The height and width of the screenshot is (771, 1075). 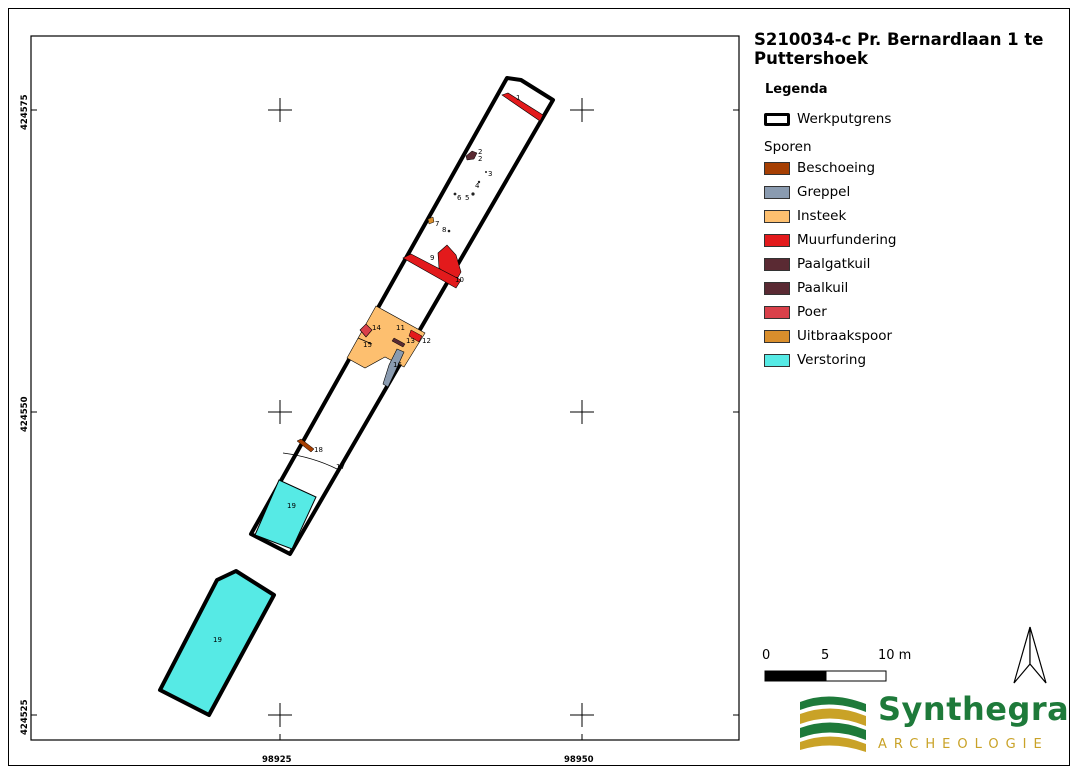 What do you see at coordinates (832, 360) in the screenshot?
I see `legend-label: Verstoring` at bounding box center [832, 360].